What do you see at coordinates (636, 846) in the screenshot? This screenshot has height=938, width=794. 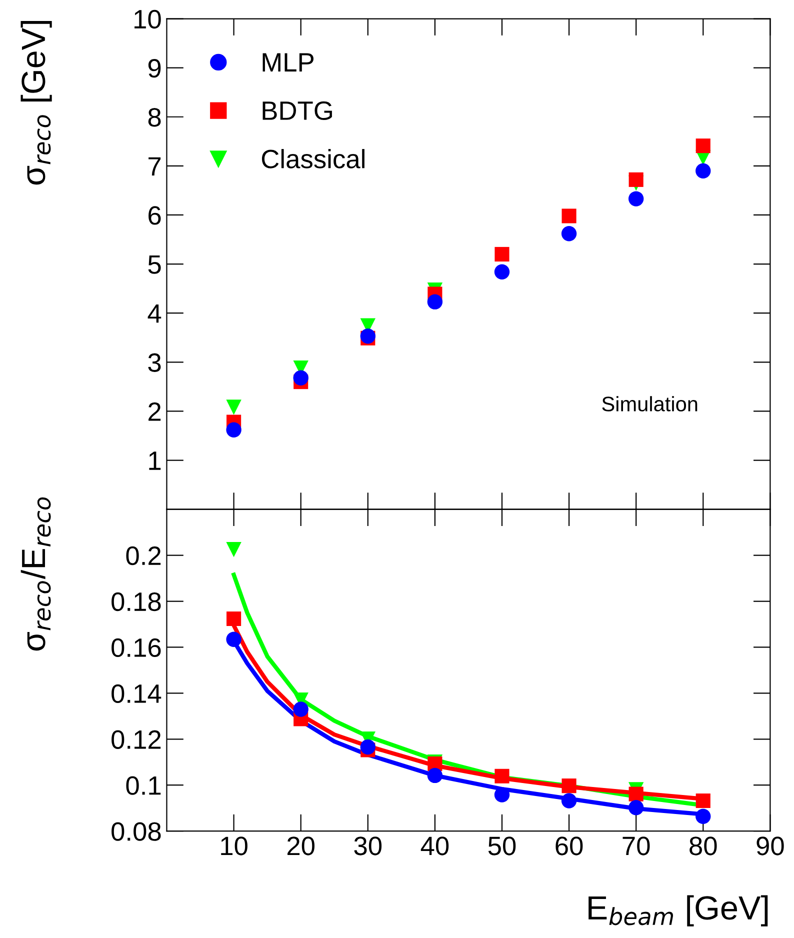 I see `x-tick-label: 70` at bounding box center [636, 846].